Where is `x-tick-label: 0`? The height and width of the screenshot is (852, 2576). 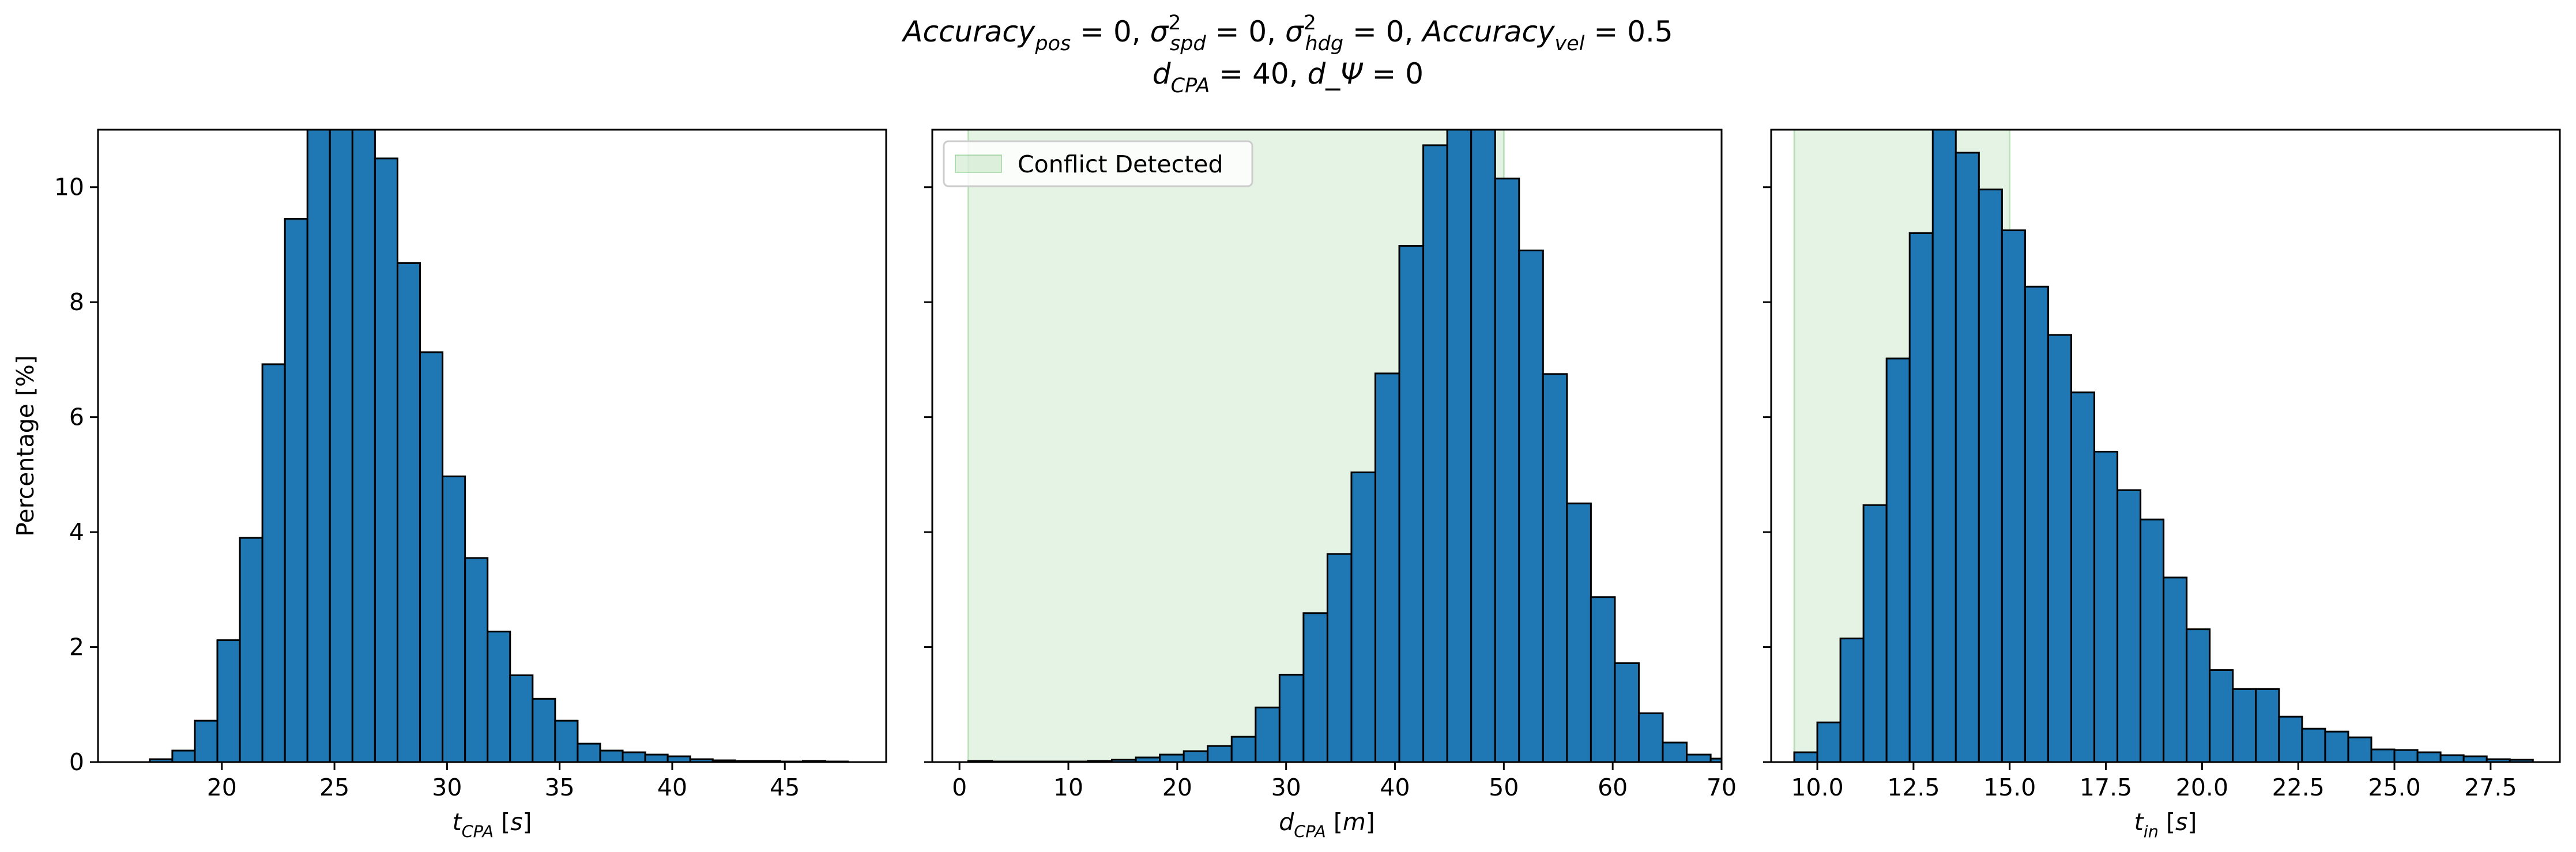 x-tick-label: 0 is located at coordinates (959, 787).